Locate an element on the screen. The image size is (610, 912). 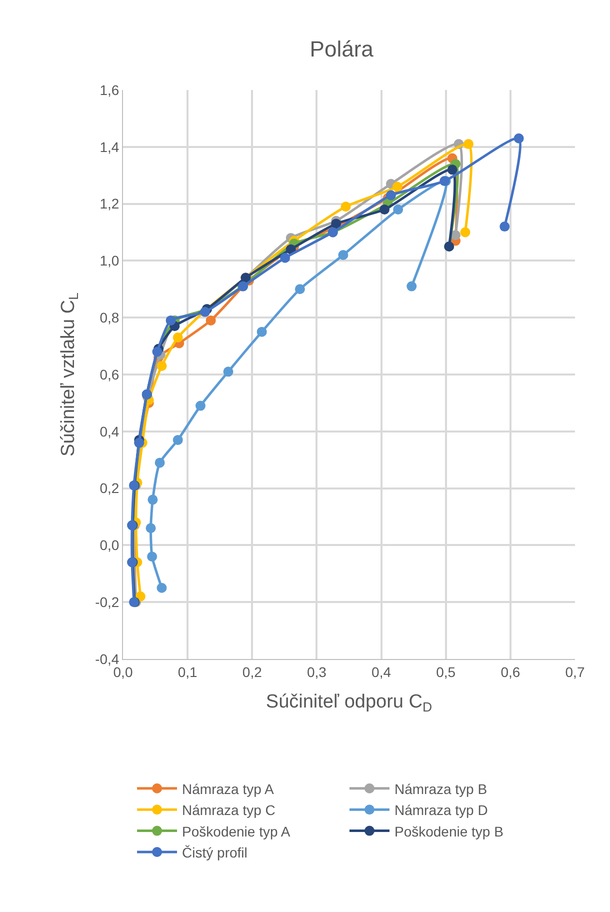
y-tick-label: 0,6 is located at coordinates (110, 374).